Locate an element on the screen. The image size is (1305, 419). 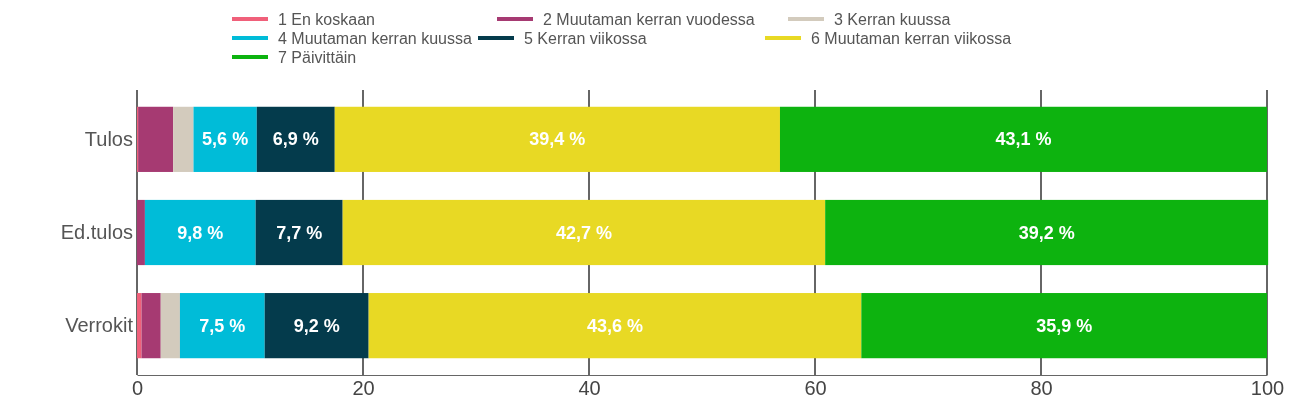
data-label: 35,9 % is located at coordinates (1064, 325).